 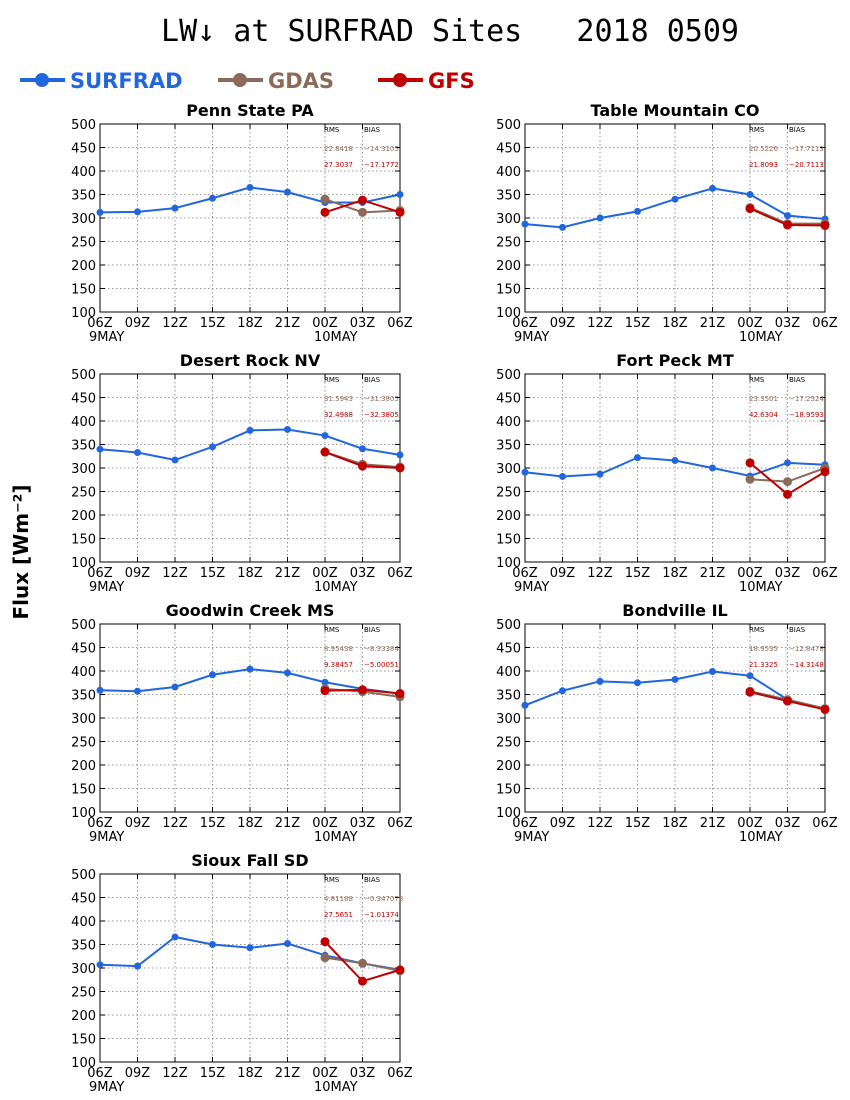 I want to click on stats-gfs-rms: 32.4988, so click(x=338, y=415).